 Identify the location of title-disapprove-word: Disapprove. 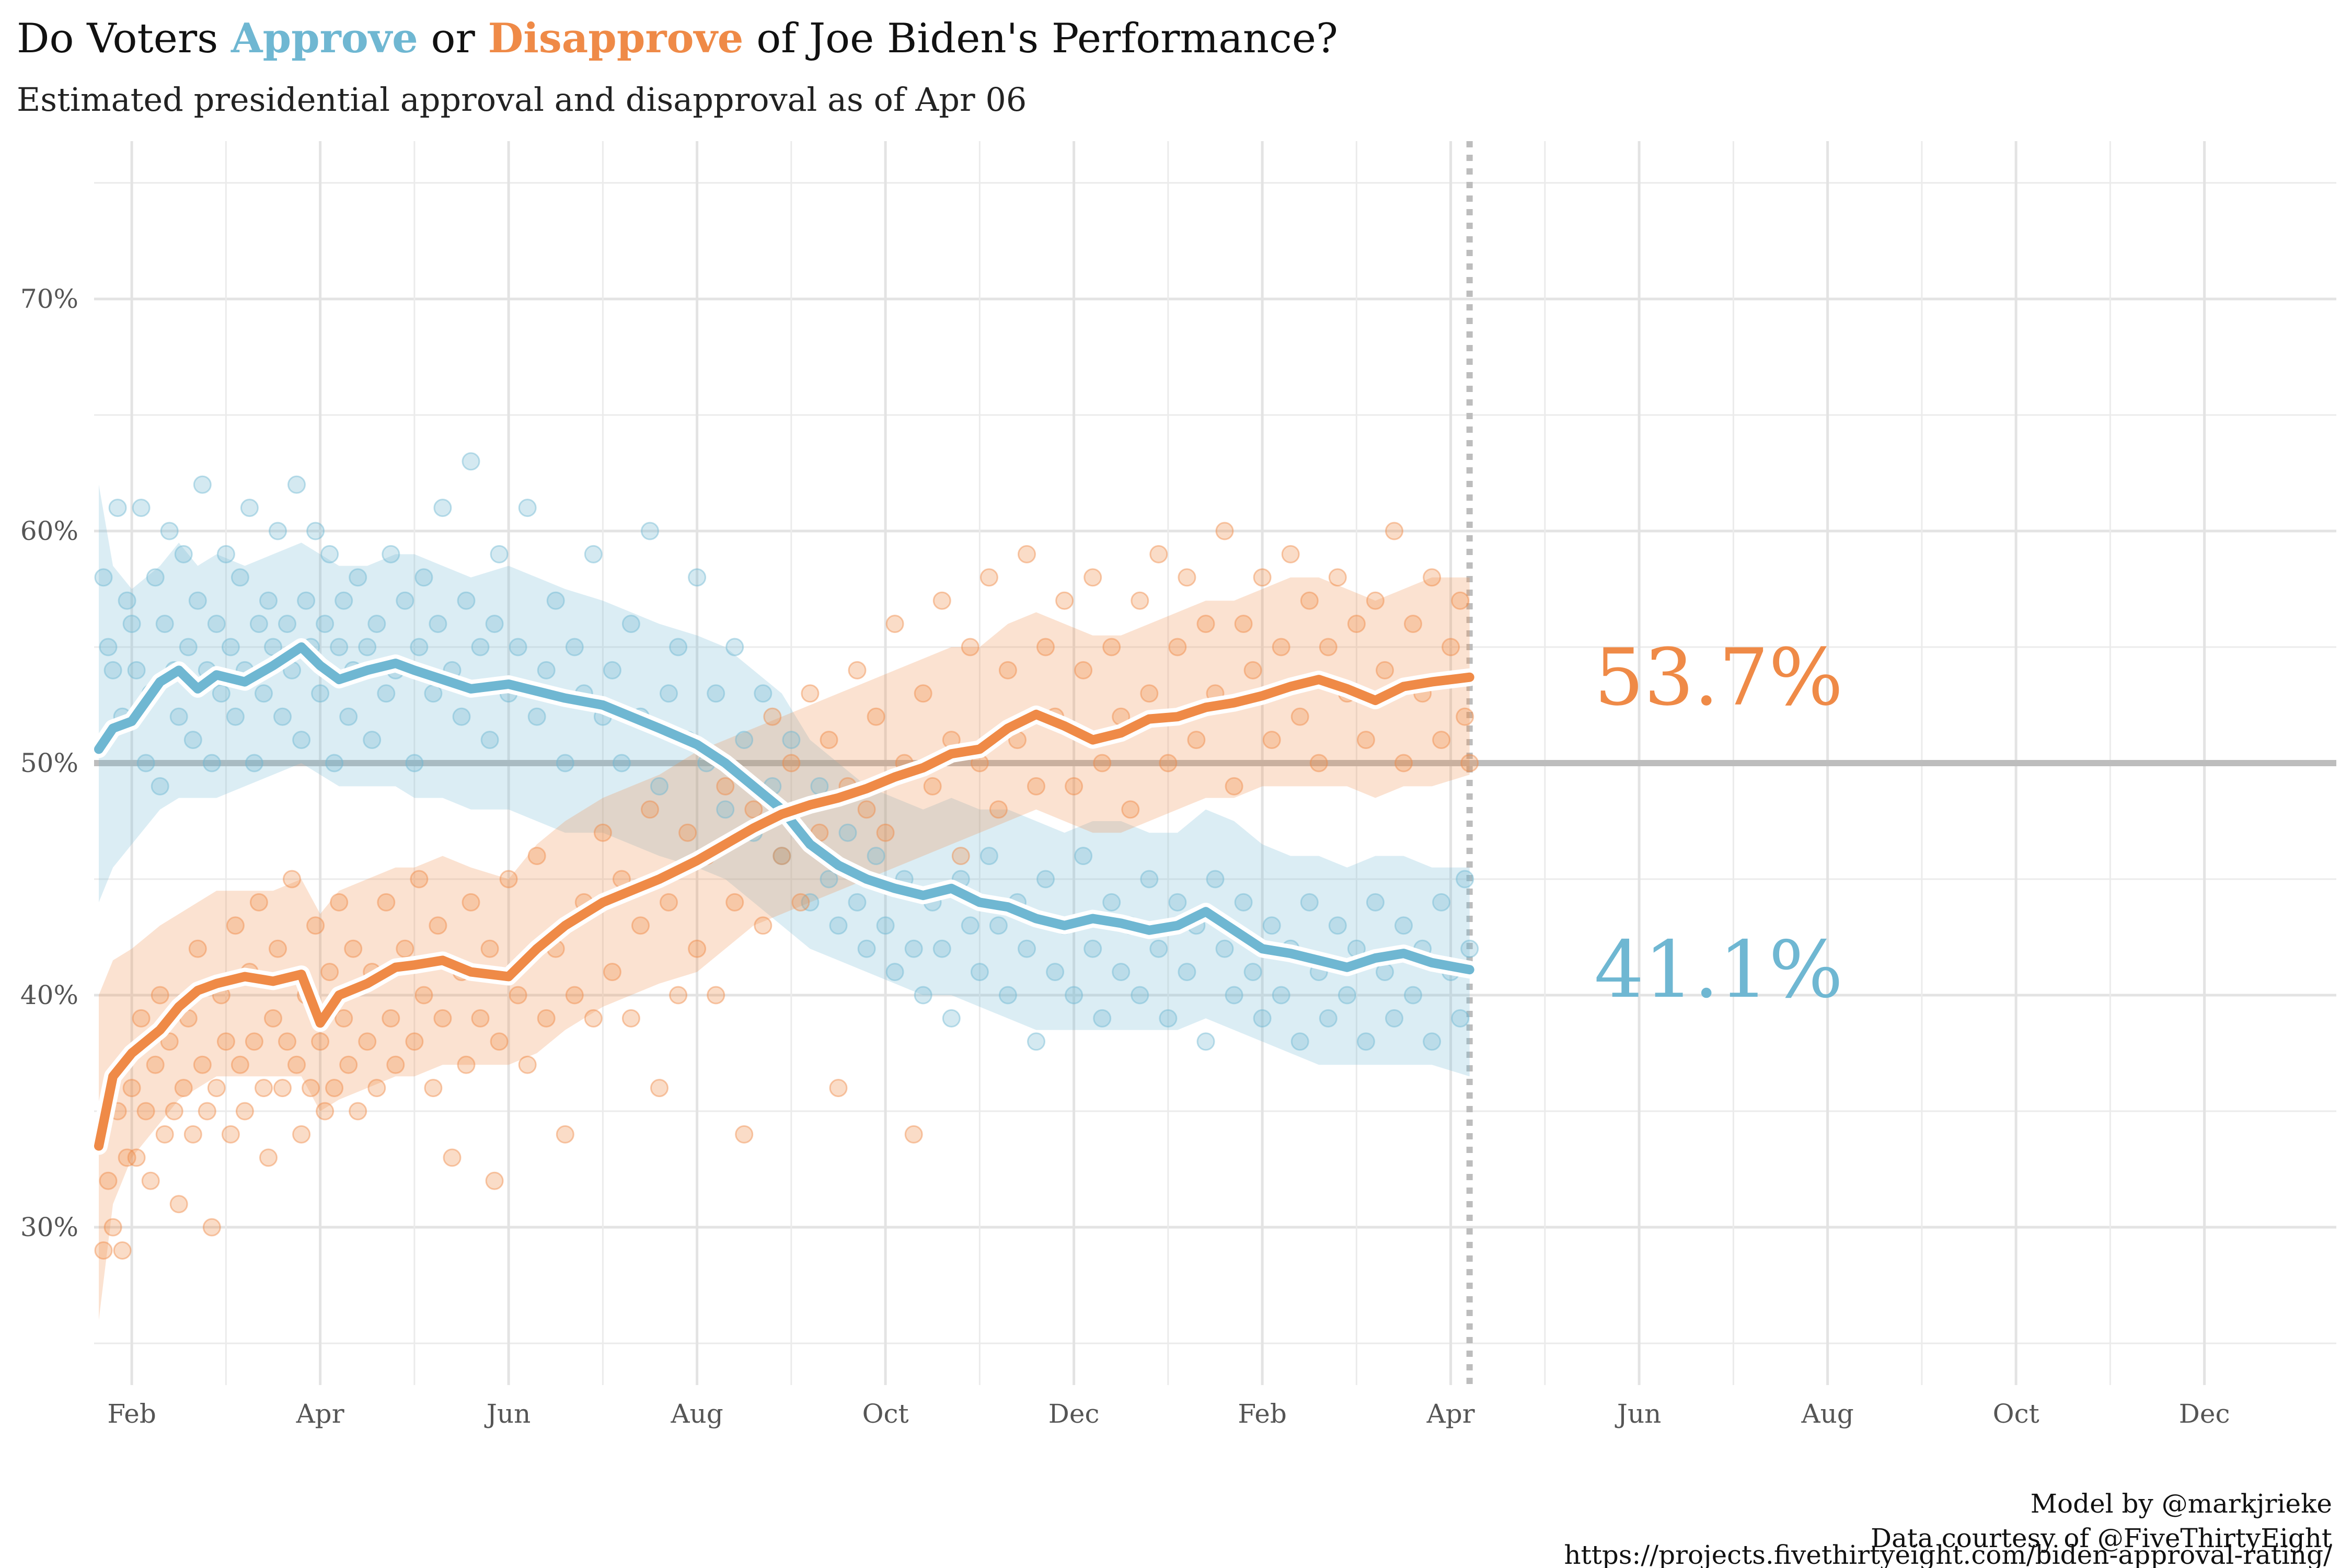
(616, 38).